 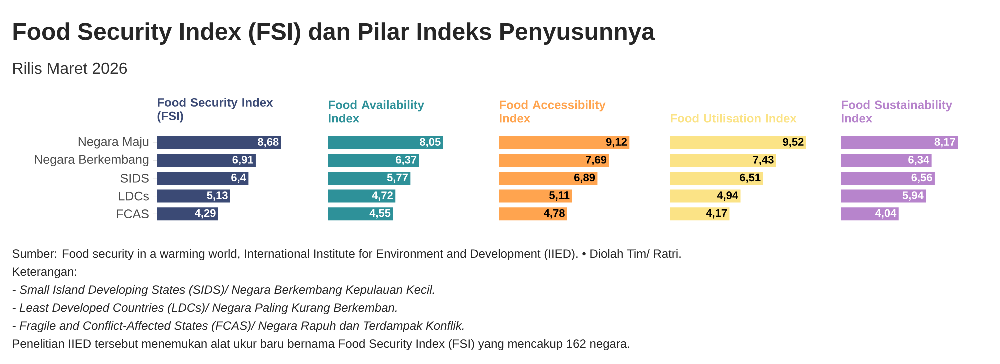 What do you see at coordinates (922, 179) in the screenshot?
I see `data-label: 6,56` at bounding box center [922, 179].